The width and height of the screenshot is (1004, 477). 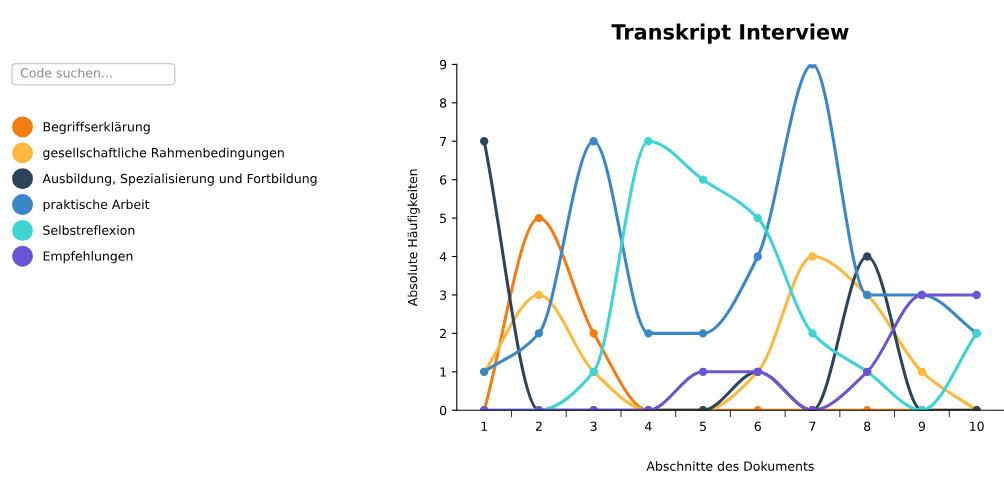 I want to click on legend-label: gesellschaftliche Rahmenbedingungen, so click(x=163, y=153).